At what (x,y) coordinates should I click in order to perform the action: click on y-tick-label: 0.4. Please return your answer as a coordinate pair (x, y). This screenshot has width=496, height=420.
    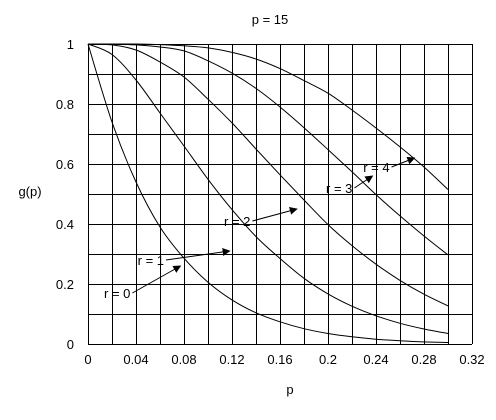
    Looking at the image, I should click on (65, 224).